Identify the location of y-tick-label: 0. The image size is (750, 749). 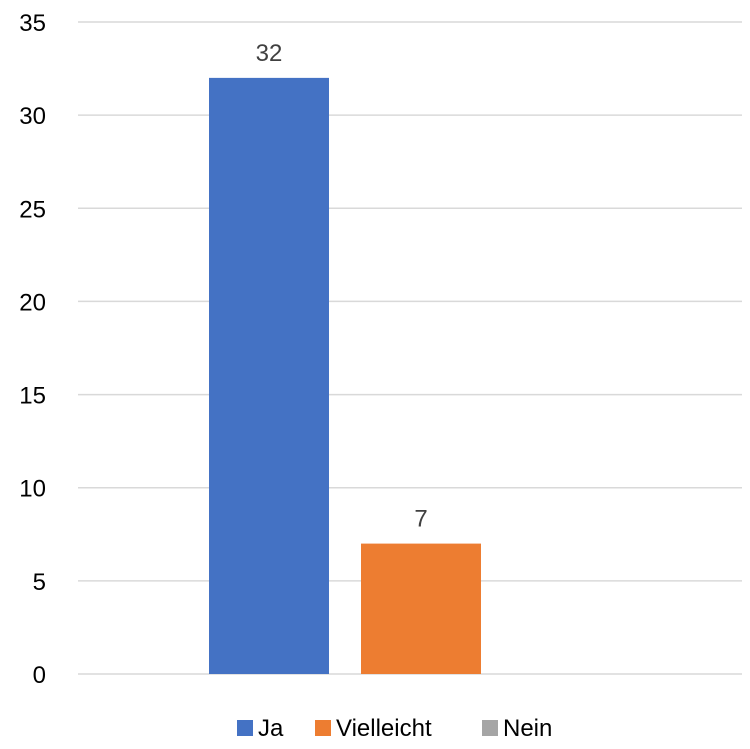
(39, 675).